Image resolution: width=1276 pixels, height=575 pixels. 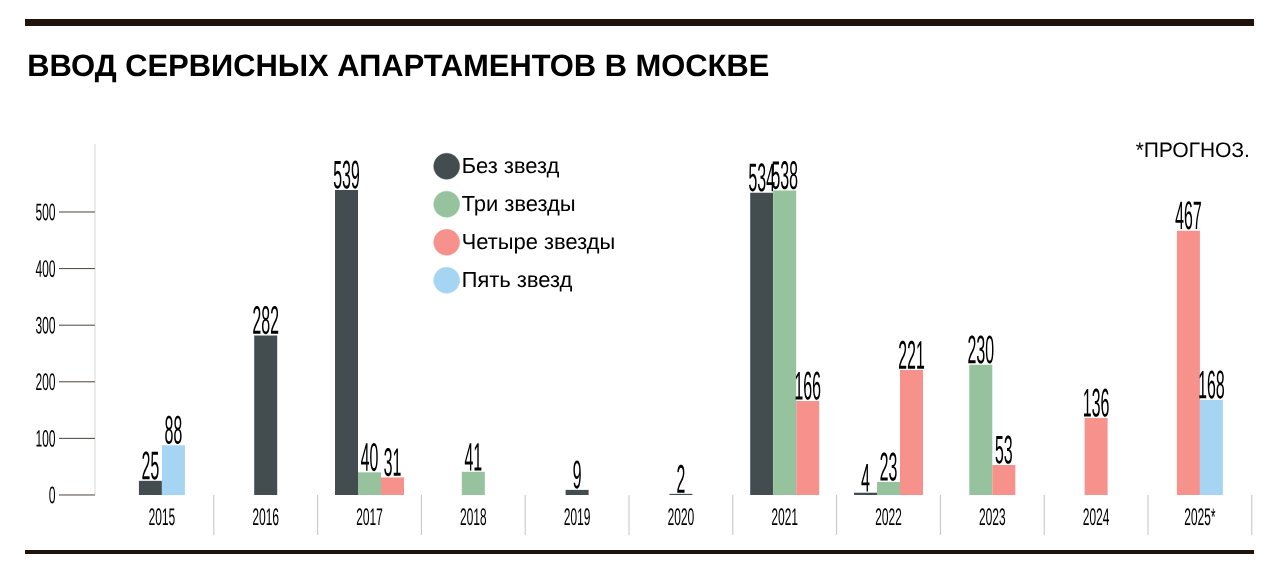 What do you see at coordinates (511, 168) in the screenshot?
I see `legend-label: Без звезд` at bounding box center [511, 168].